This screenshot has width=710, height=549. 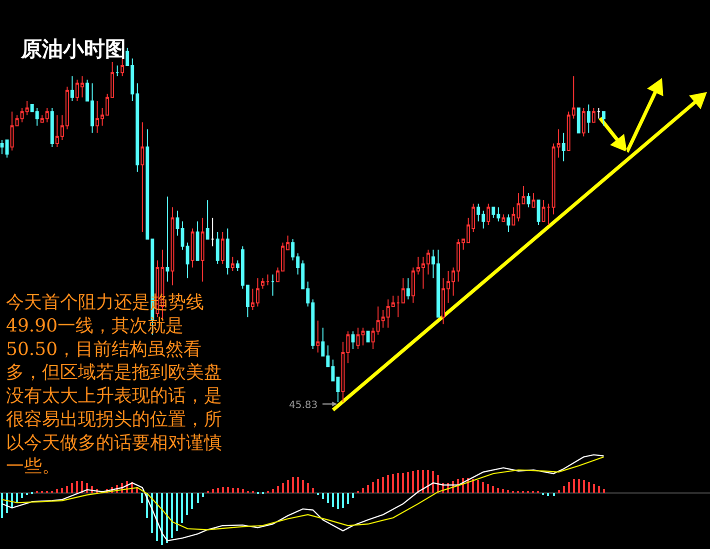 What do you see at coordinates (73, 48) in the screenshot?
I see `chart-title: 原油小时图` at bounding box center [73, 48].